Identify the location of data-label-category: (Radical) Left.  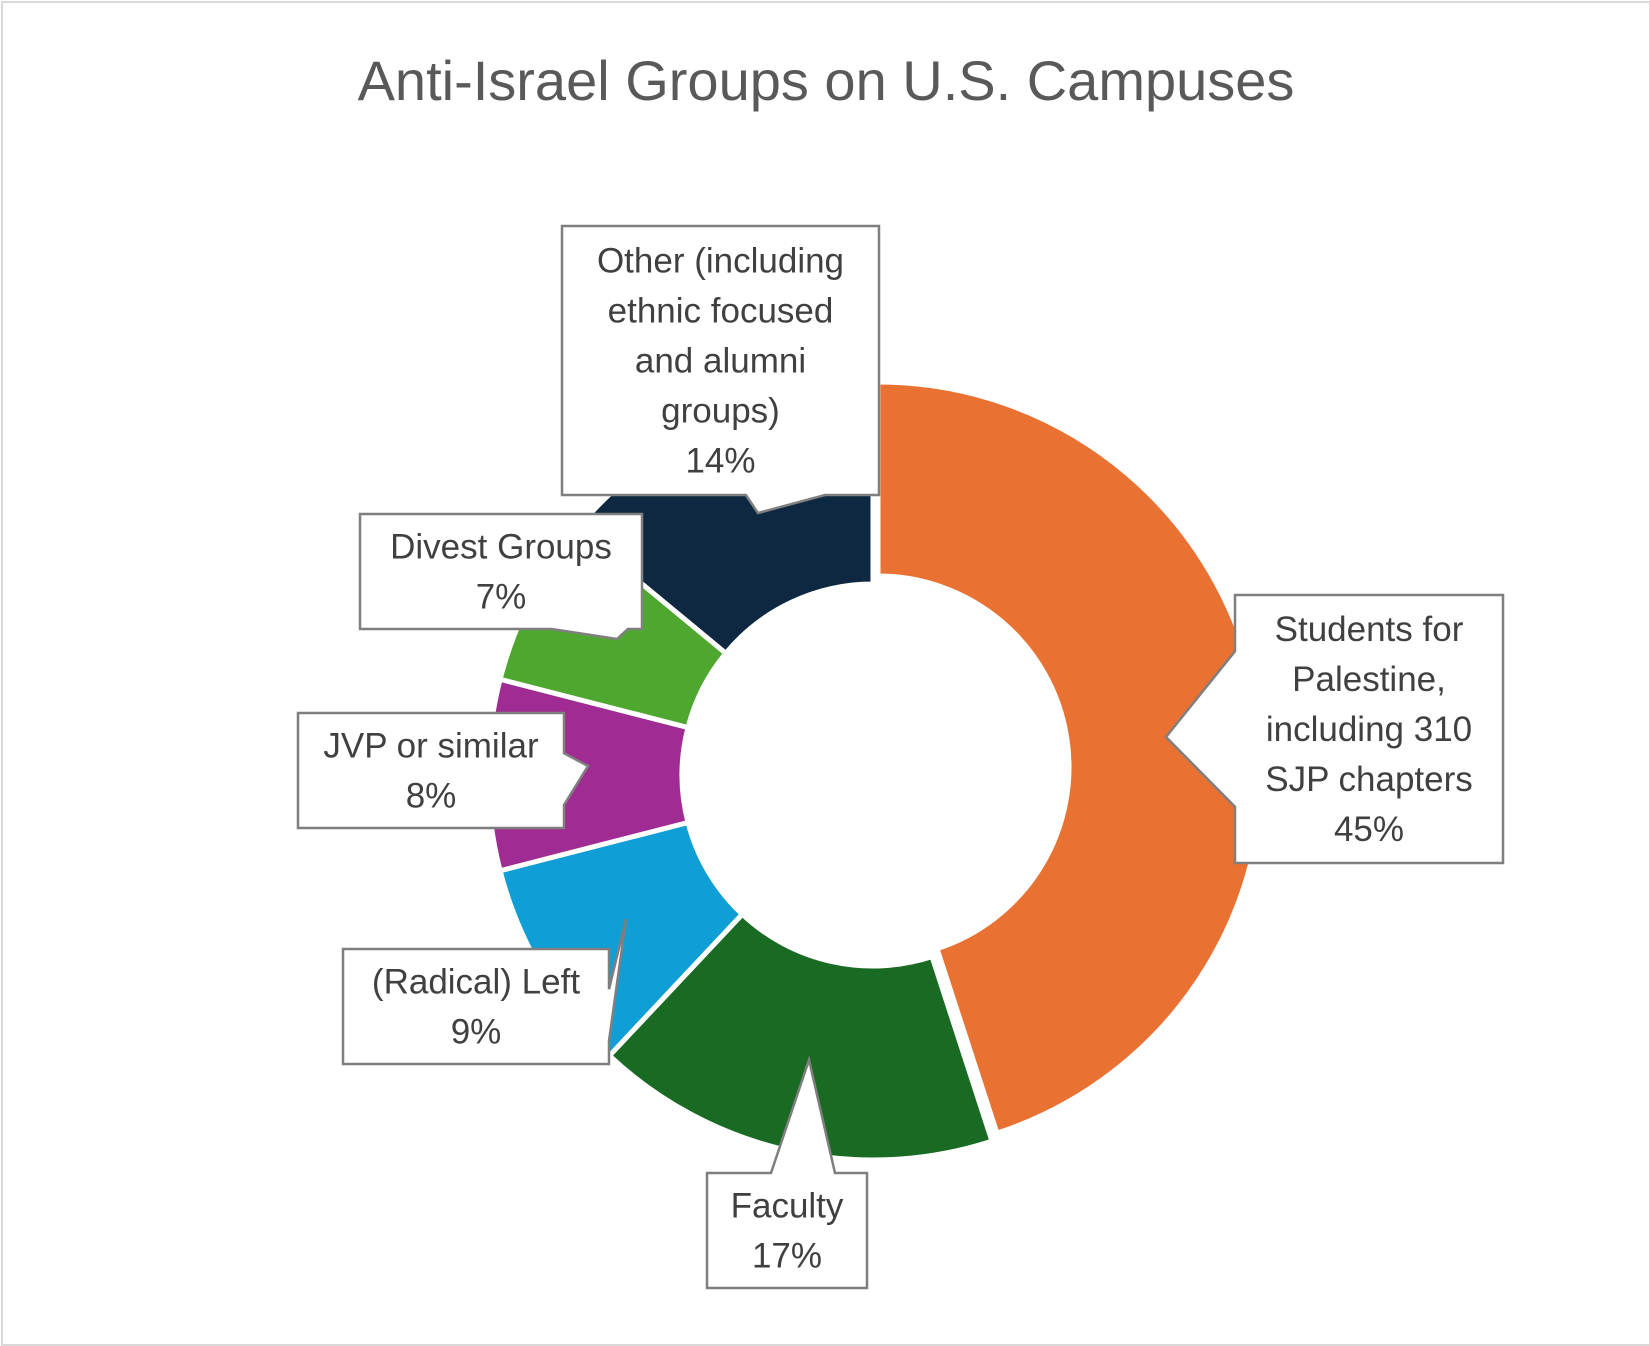
(476, 982).